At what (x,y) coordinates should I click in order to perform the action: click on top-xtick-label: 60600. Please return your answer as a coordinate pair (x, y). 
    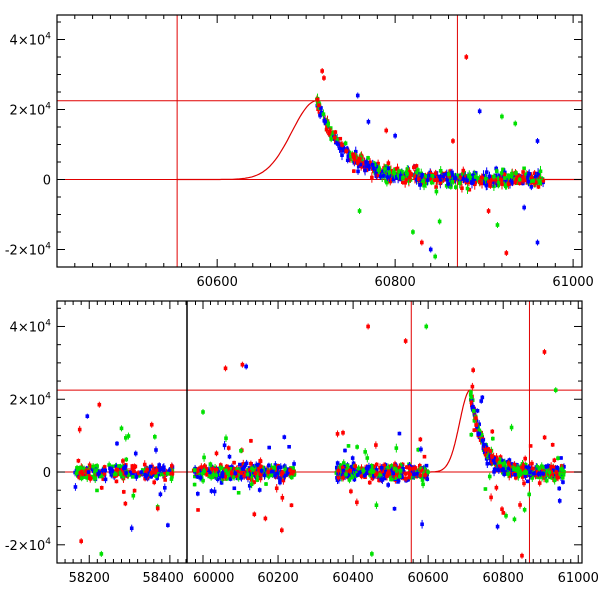
    Looking at the image, I should click on (216, 282).